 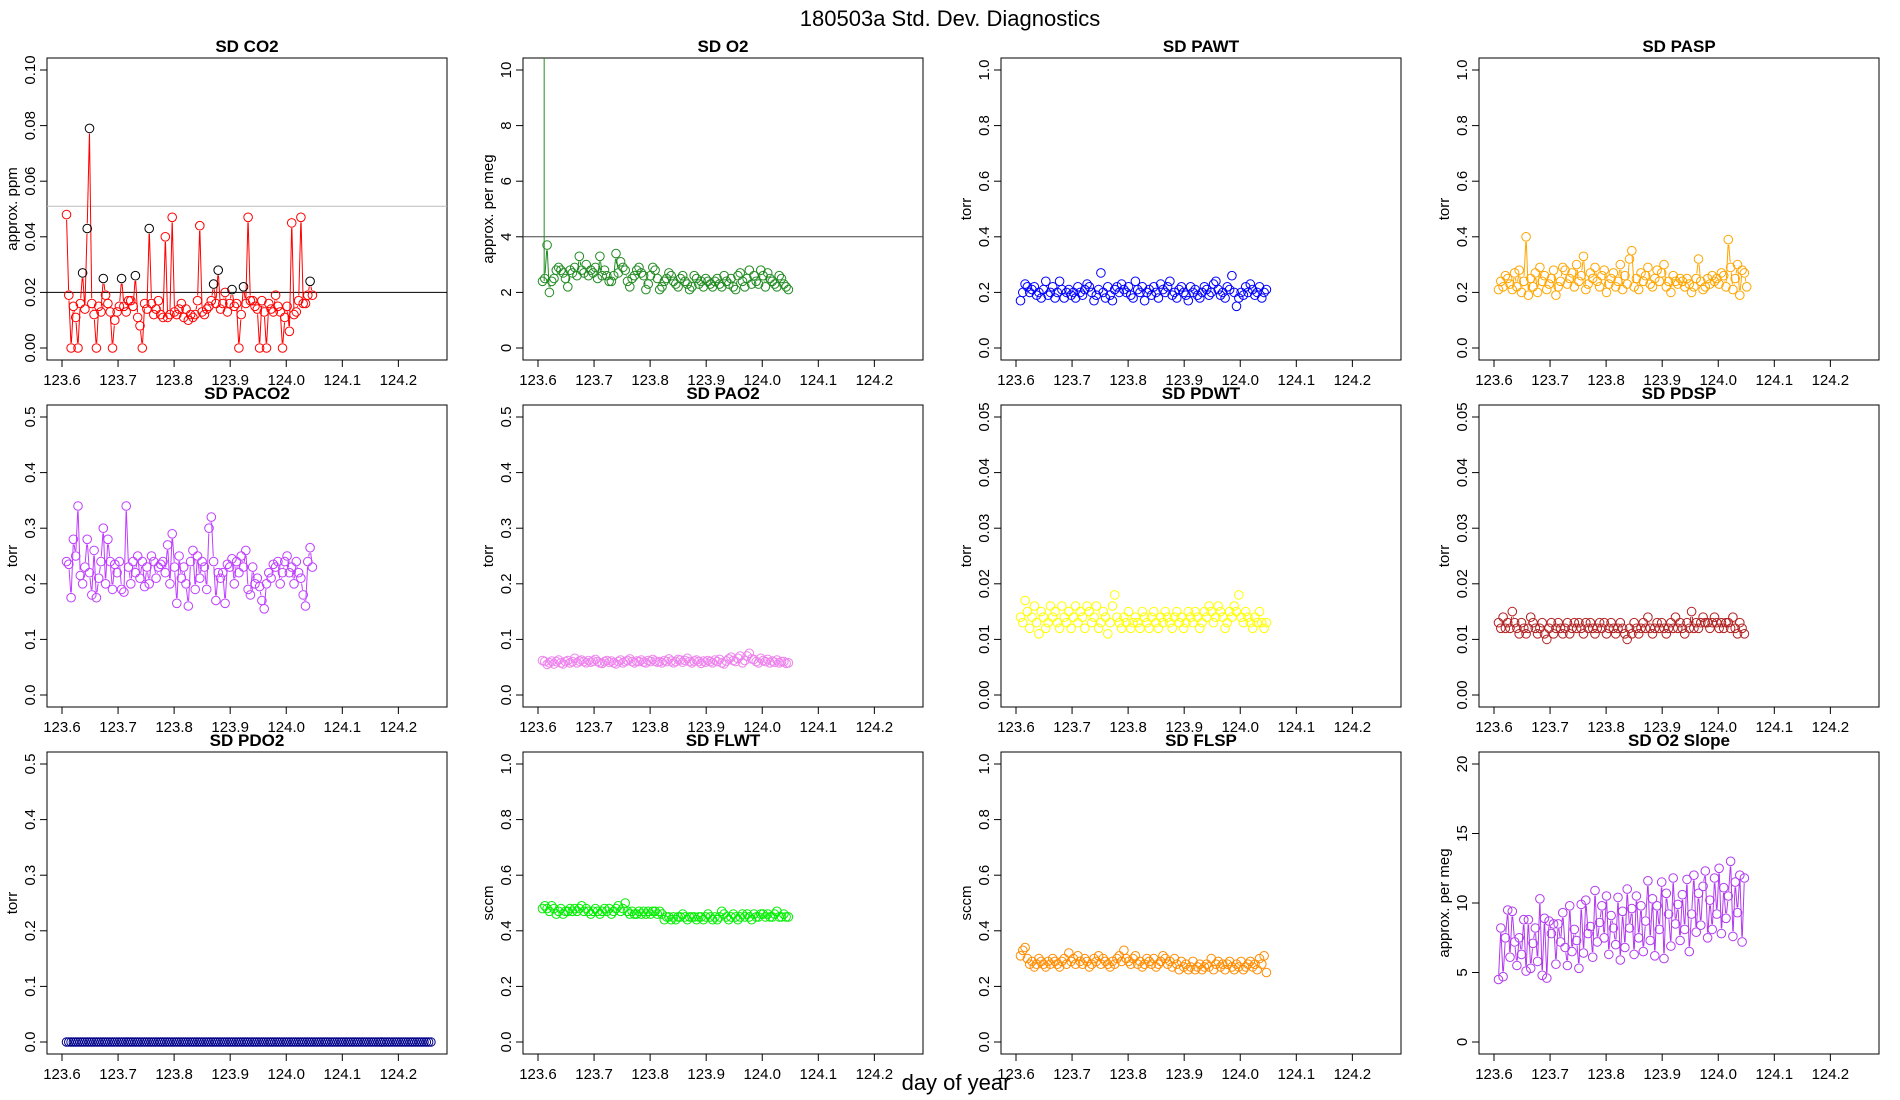 What do you see at coordinates (118, 380) in the screenshot?
I see `x-tick-label: 123.7` at bounding box center [118, 380].